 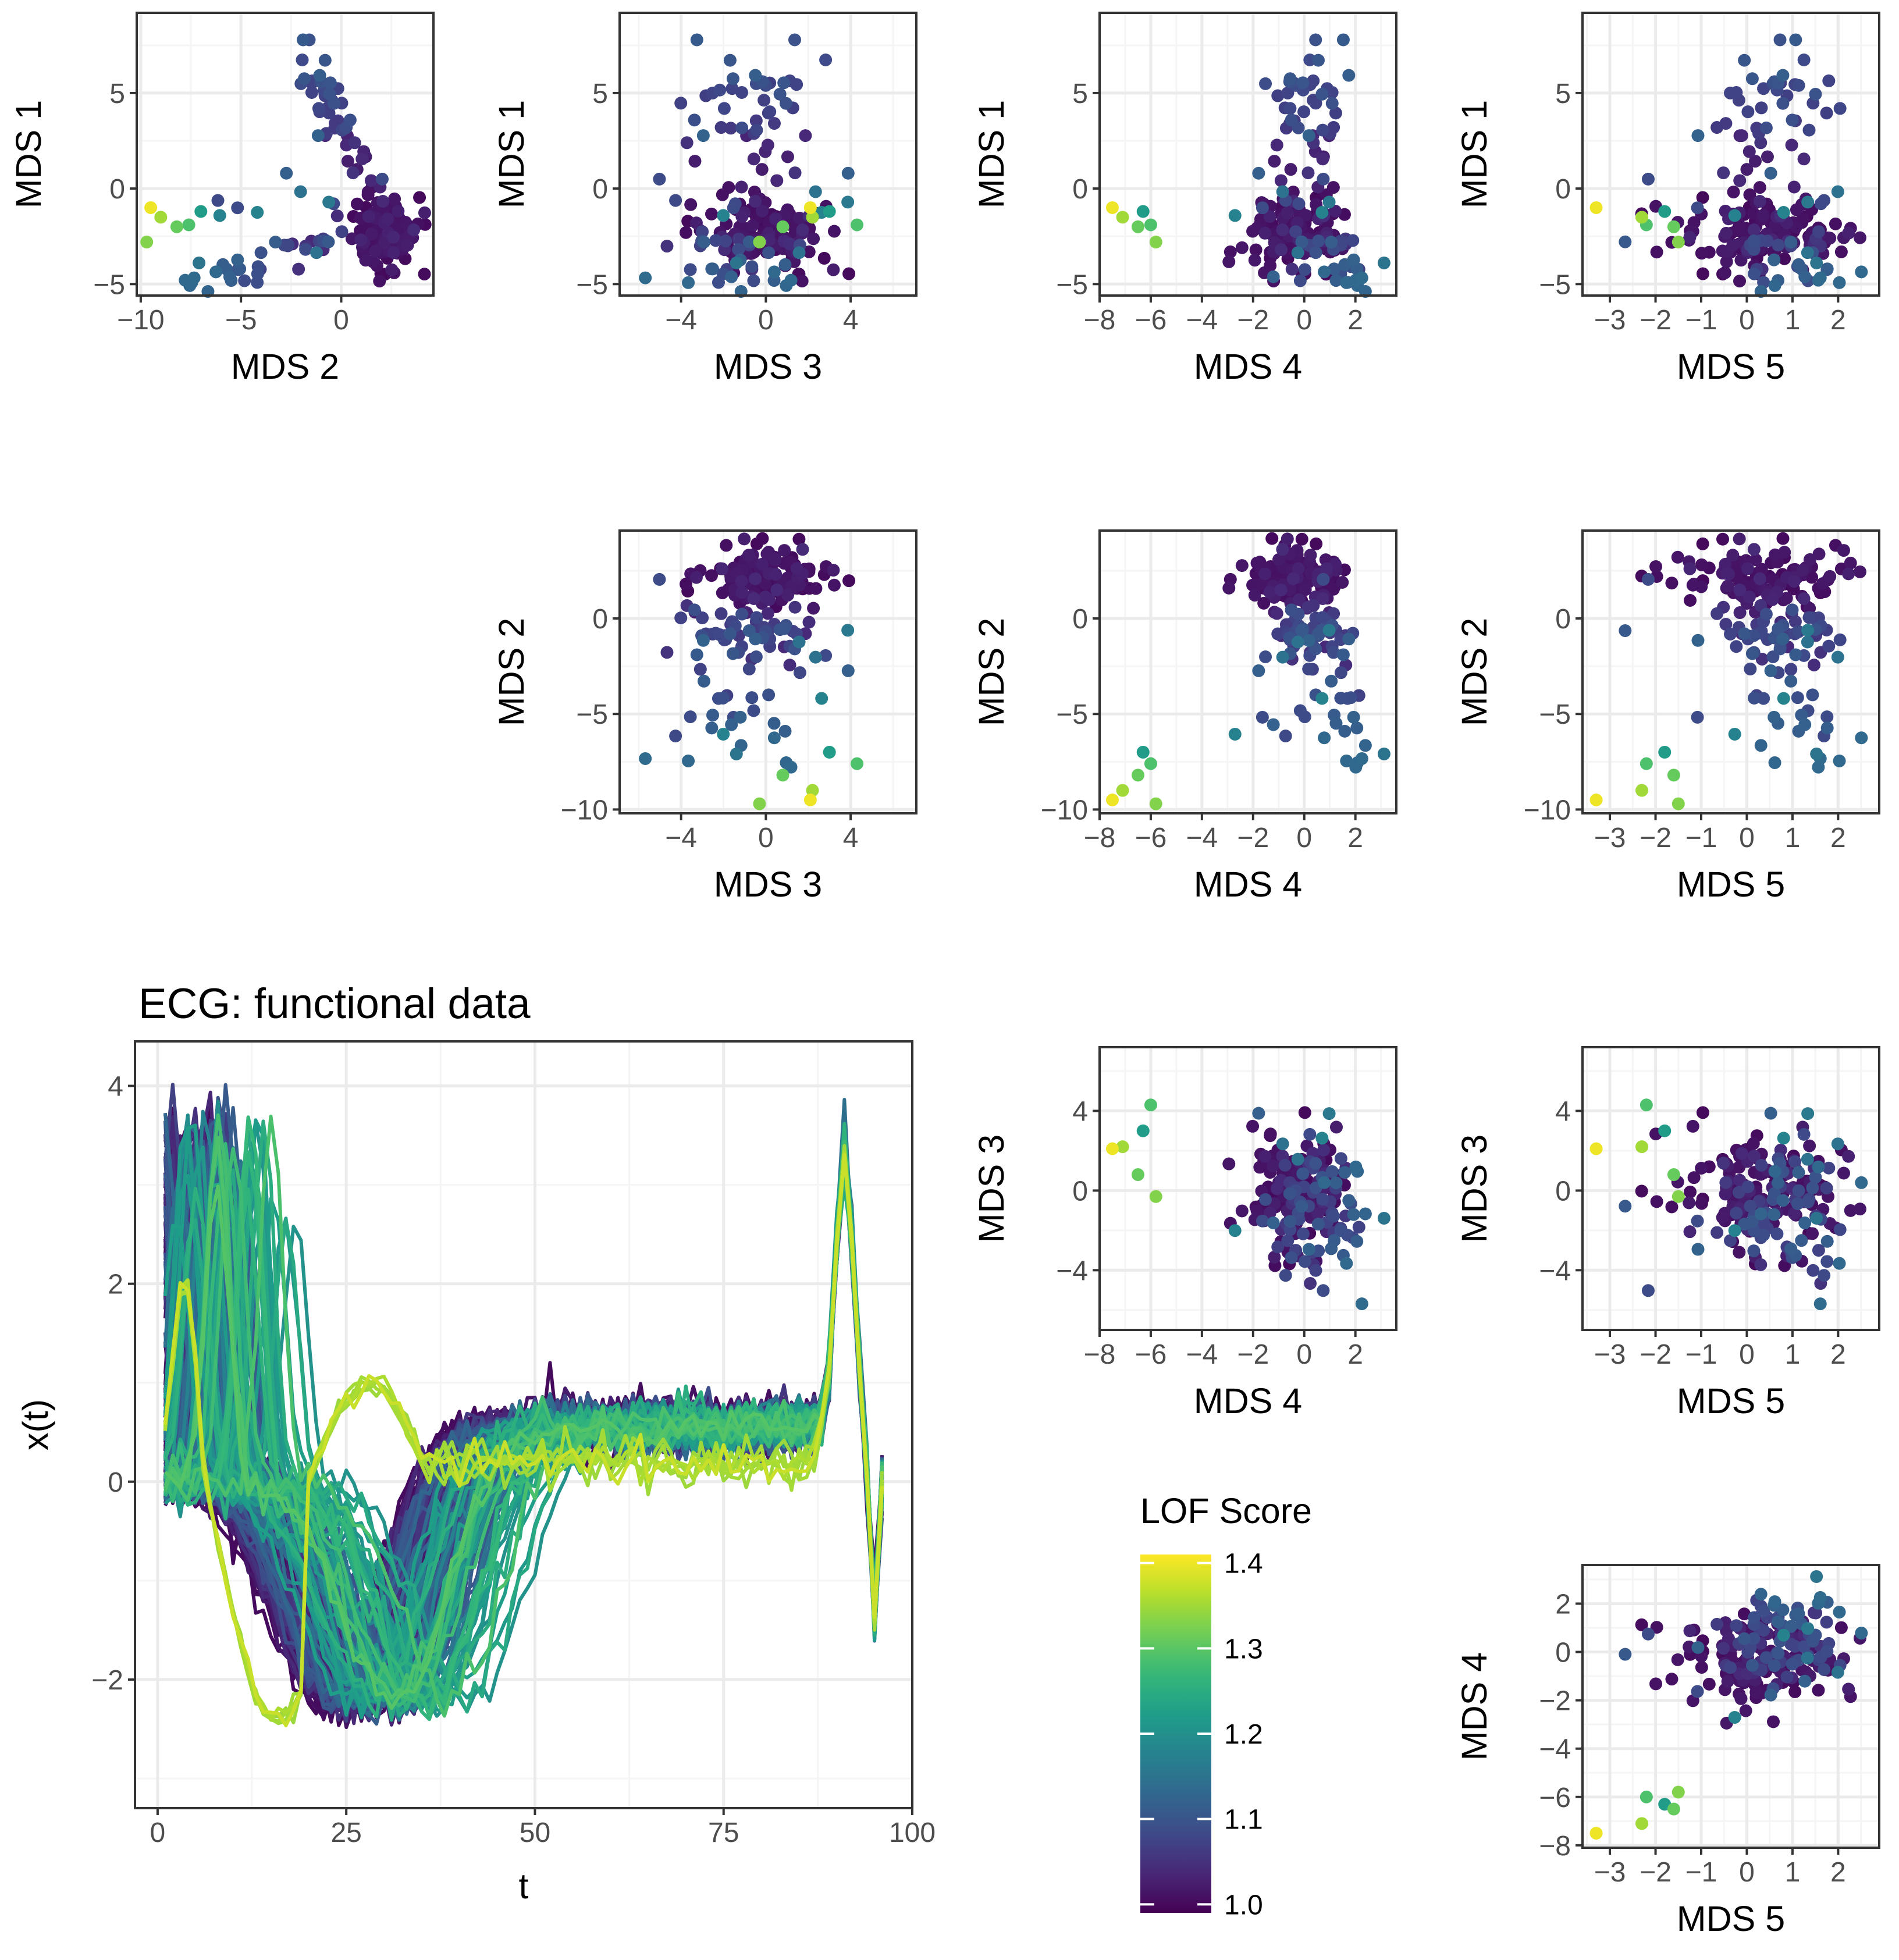 I want to click on x-tick-label: 0, so click(x=766, y=320).